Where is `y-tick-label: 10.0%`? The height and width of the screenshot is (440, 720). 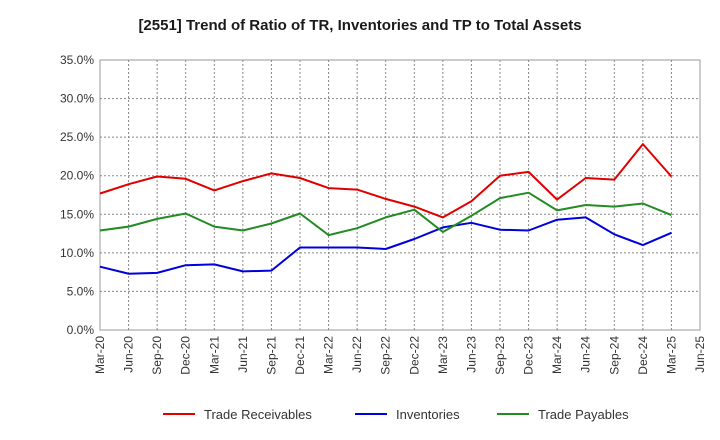 y-tick-label: 10.0% is located at coordinates (77, 253).